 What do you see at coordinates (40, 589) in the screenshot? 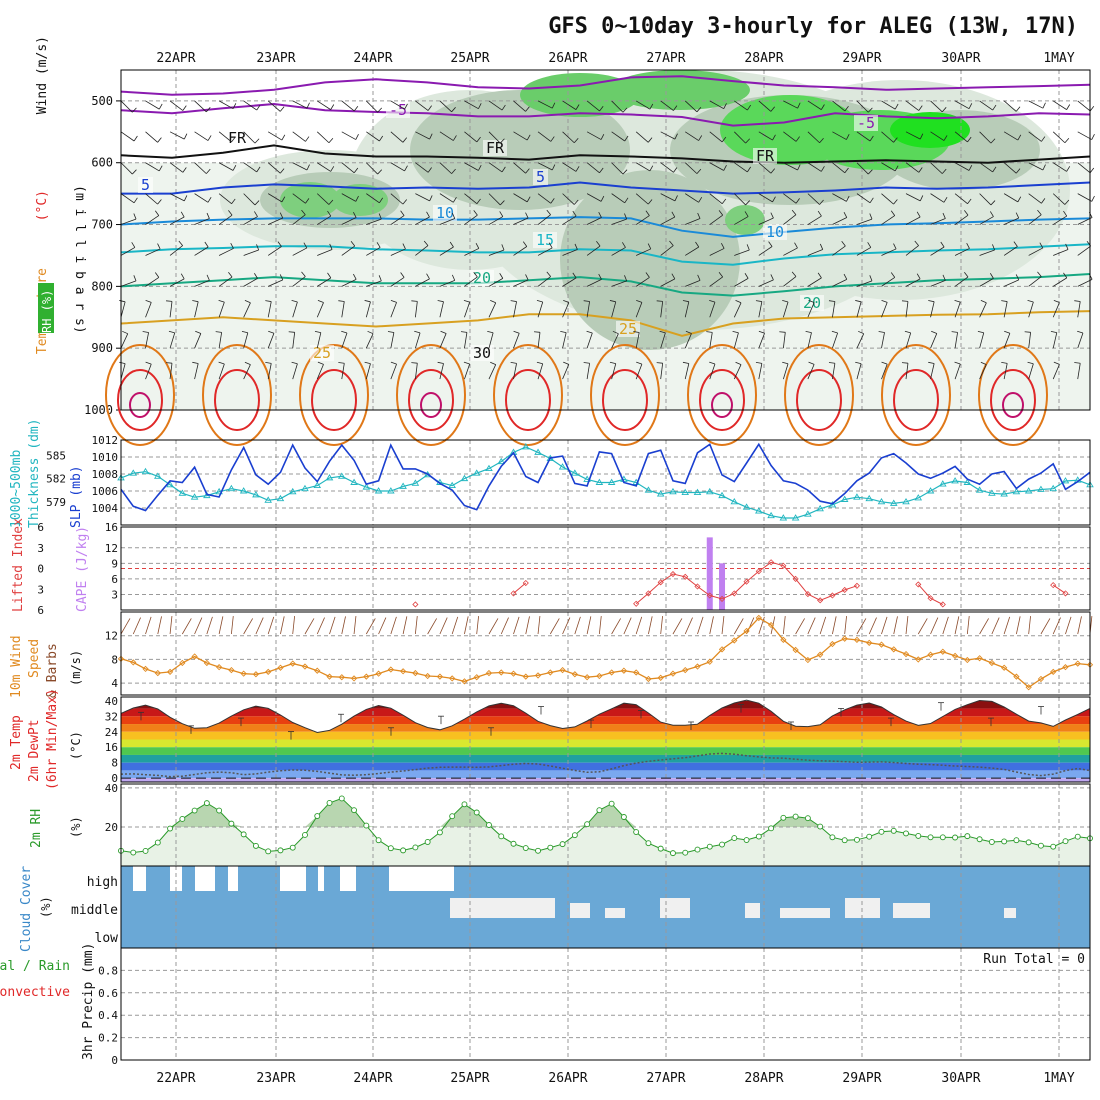
I see `li-tick-label: 3` at bounding box center [40, 589].